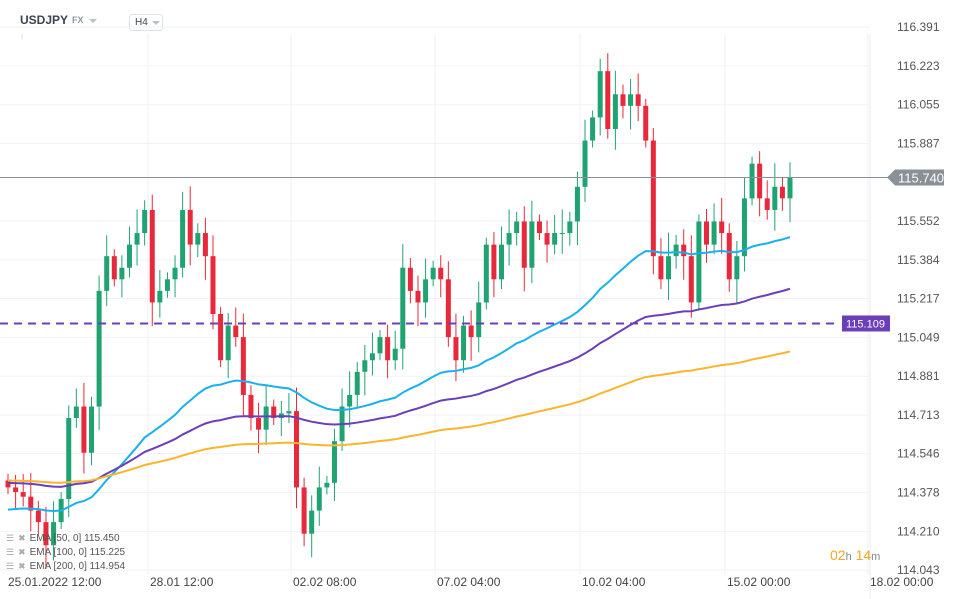 This screenshot has height=599, width=958. What do you see at coordinates (55, 582) in the screenshot?
I see `x-tick-label: 25.01.2022 12:00` at bounding box center [55, 582].